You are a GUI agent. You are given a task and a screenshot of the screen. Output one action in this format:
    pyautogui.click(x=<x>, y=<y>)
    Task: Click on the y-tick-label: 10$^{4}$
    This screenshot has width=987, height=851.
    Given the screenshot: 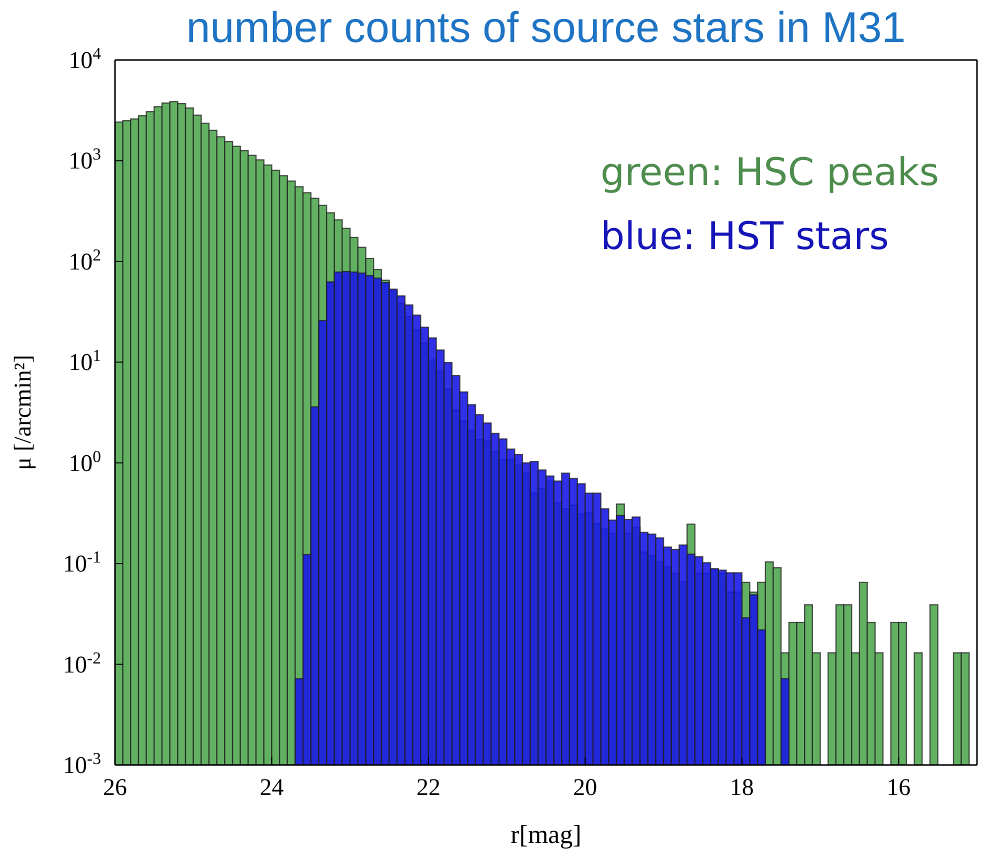 What is the action you would take?
    pyautogui.click(x=85, y=59)
    